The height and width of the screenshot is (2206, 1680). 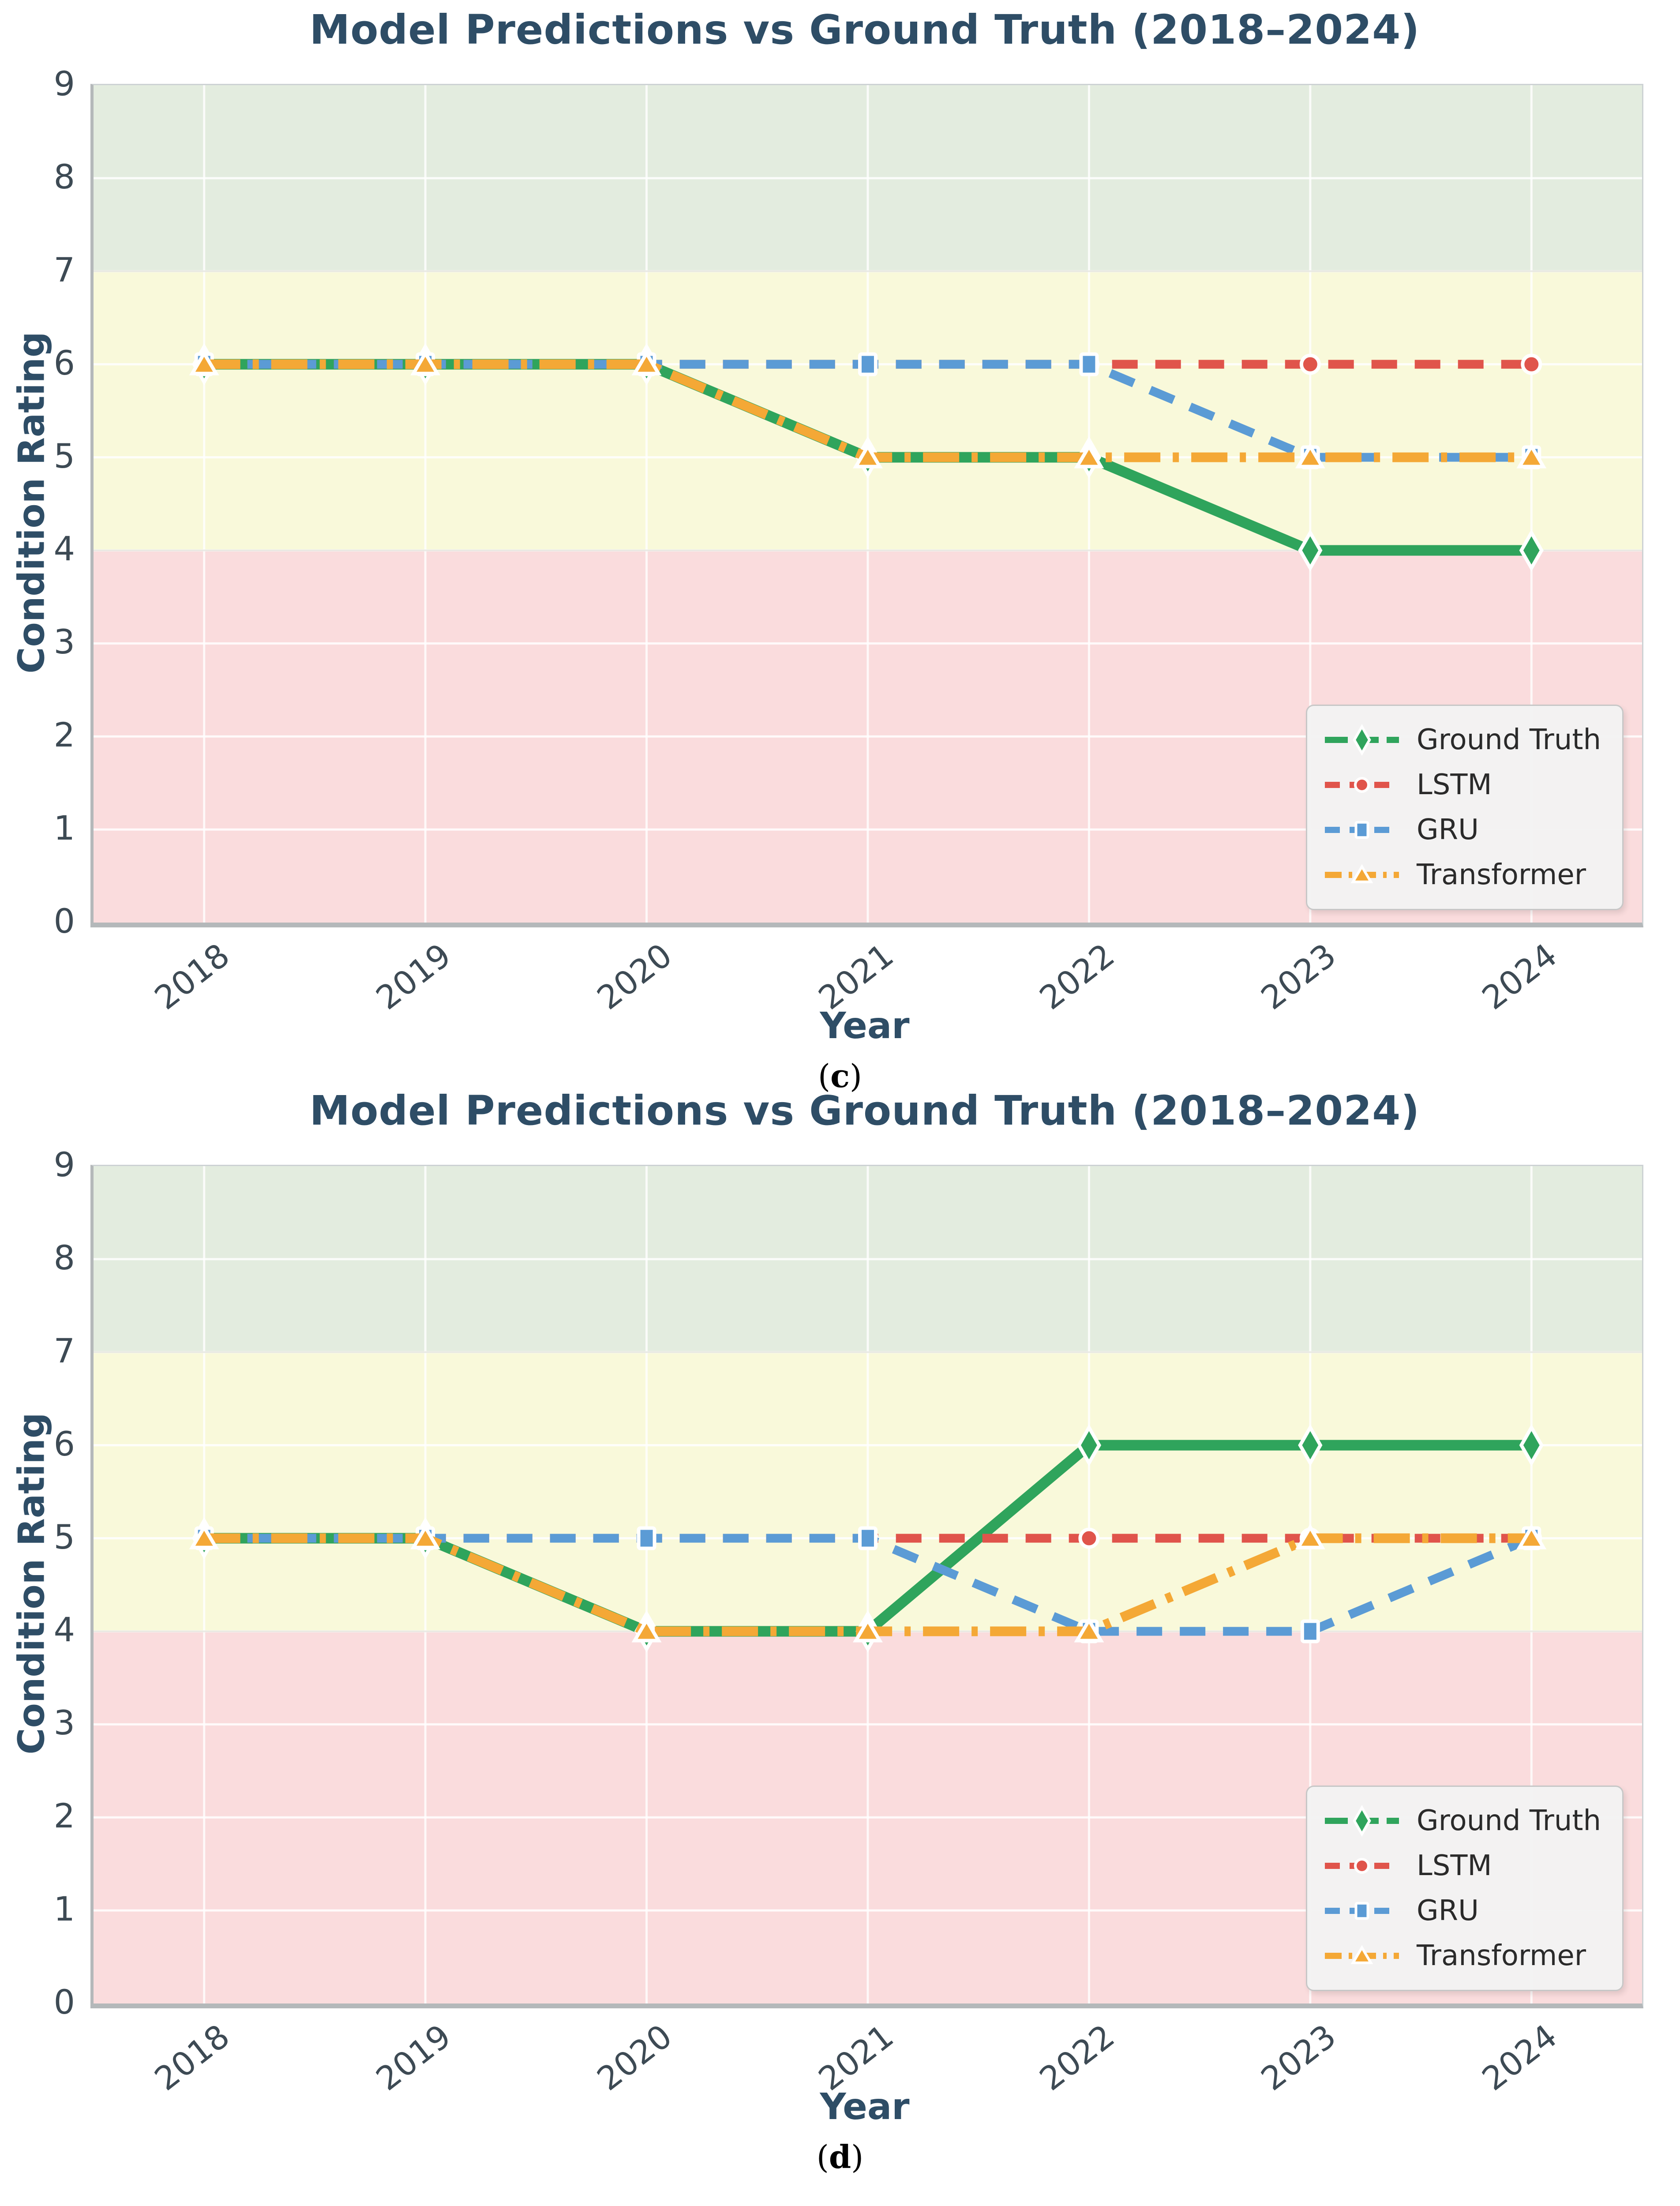 I want to click on figure-caption: (c), so click(x=840, y=1076).